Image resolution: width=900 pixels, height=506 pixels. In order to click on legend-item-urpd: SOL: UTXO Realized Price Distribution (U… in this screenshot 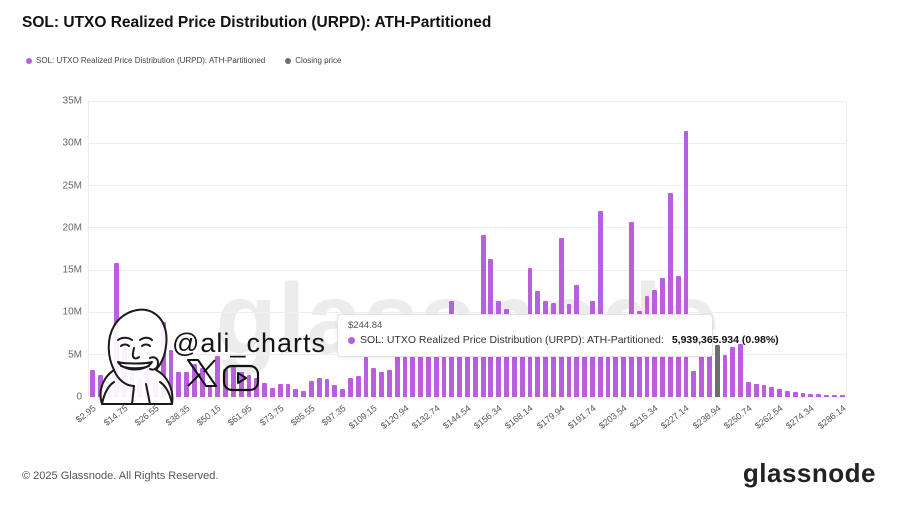, I will do `click(145, 60)`.